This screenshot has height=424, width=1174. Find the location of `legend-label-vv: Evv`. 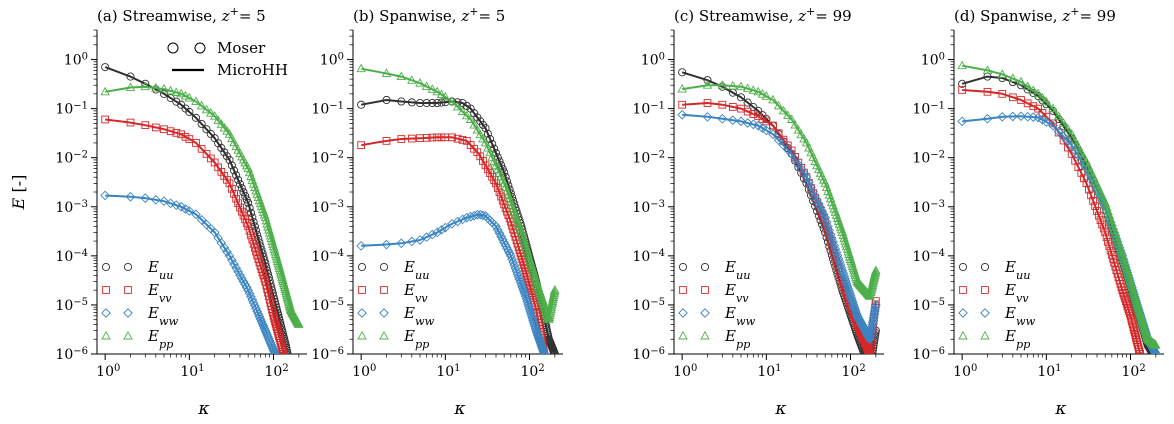

legend-label-vv: Evv is located at coordinates (1016, 293).